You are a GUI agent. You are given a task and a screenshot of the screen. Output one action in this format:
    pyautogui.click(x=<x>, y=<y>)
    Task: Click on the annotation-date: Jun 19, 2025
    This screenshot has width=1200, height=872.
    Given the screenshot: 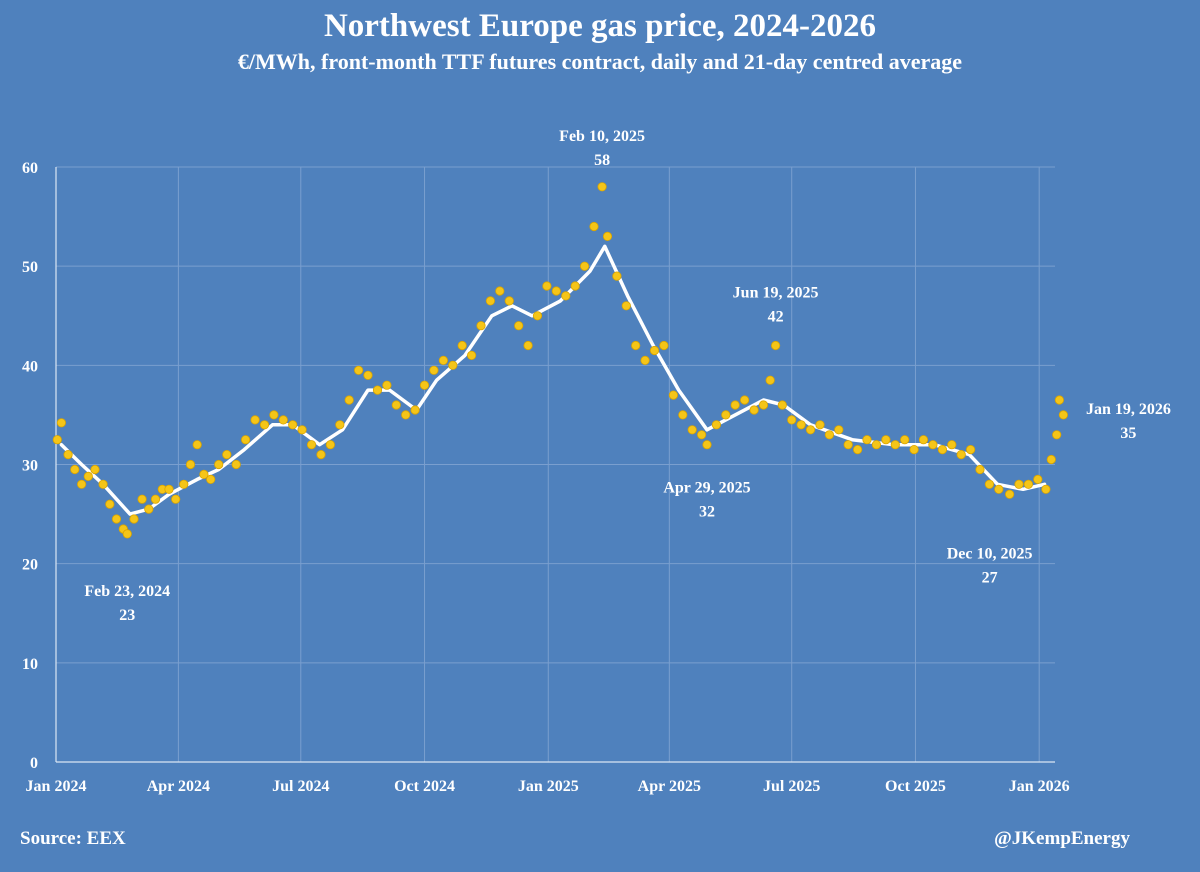 What is the action you would take?
    pyautogui.click(x=776, y=293)
    